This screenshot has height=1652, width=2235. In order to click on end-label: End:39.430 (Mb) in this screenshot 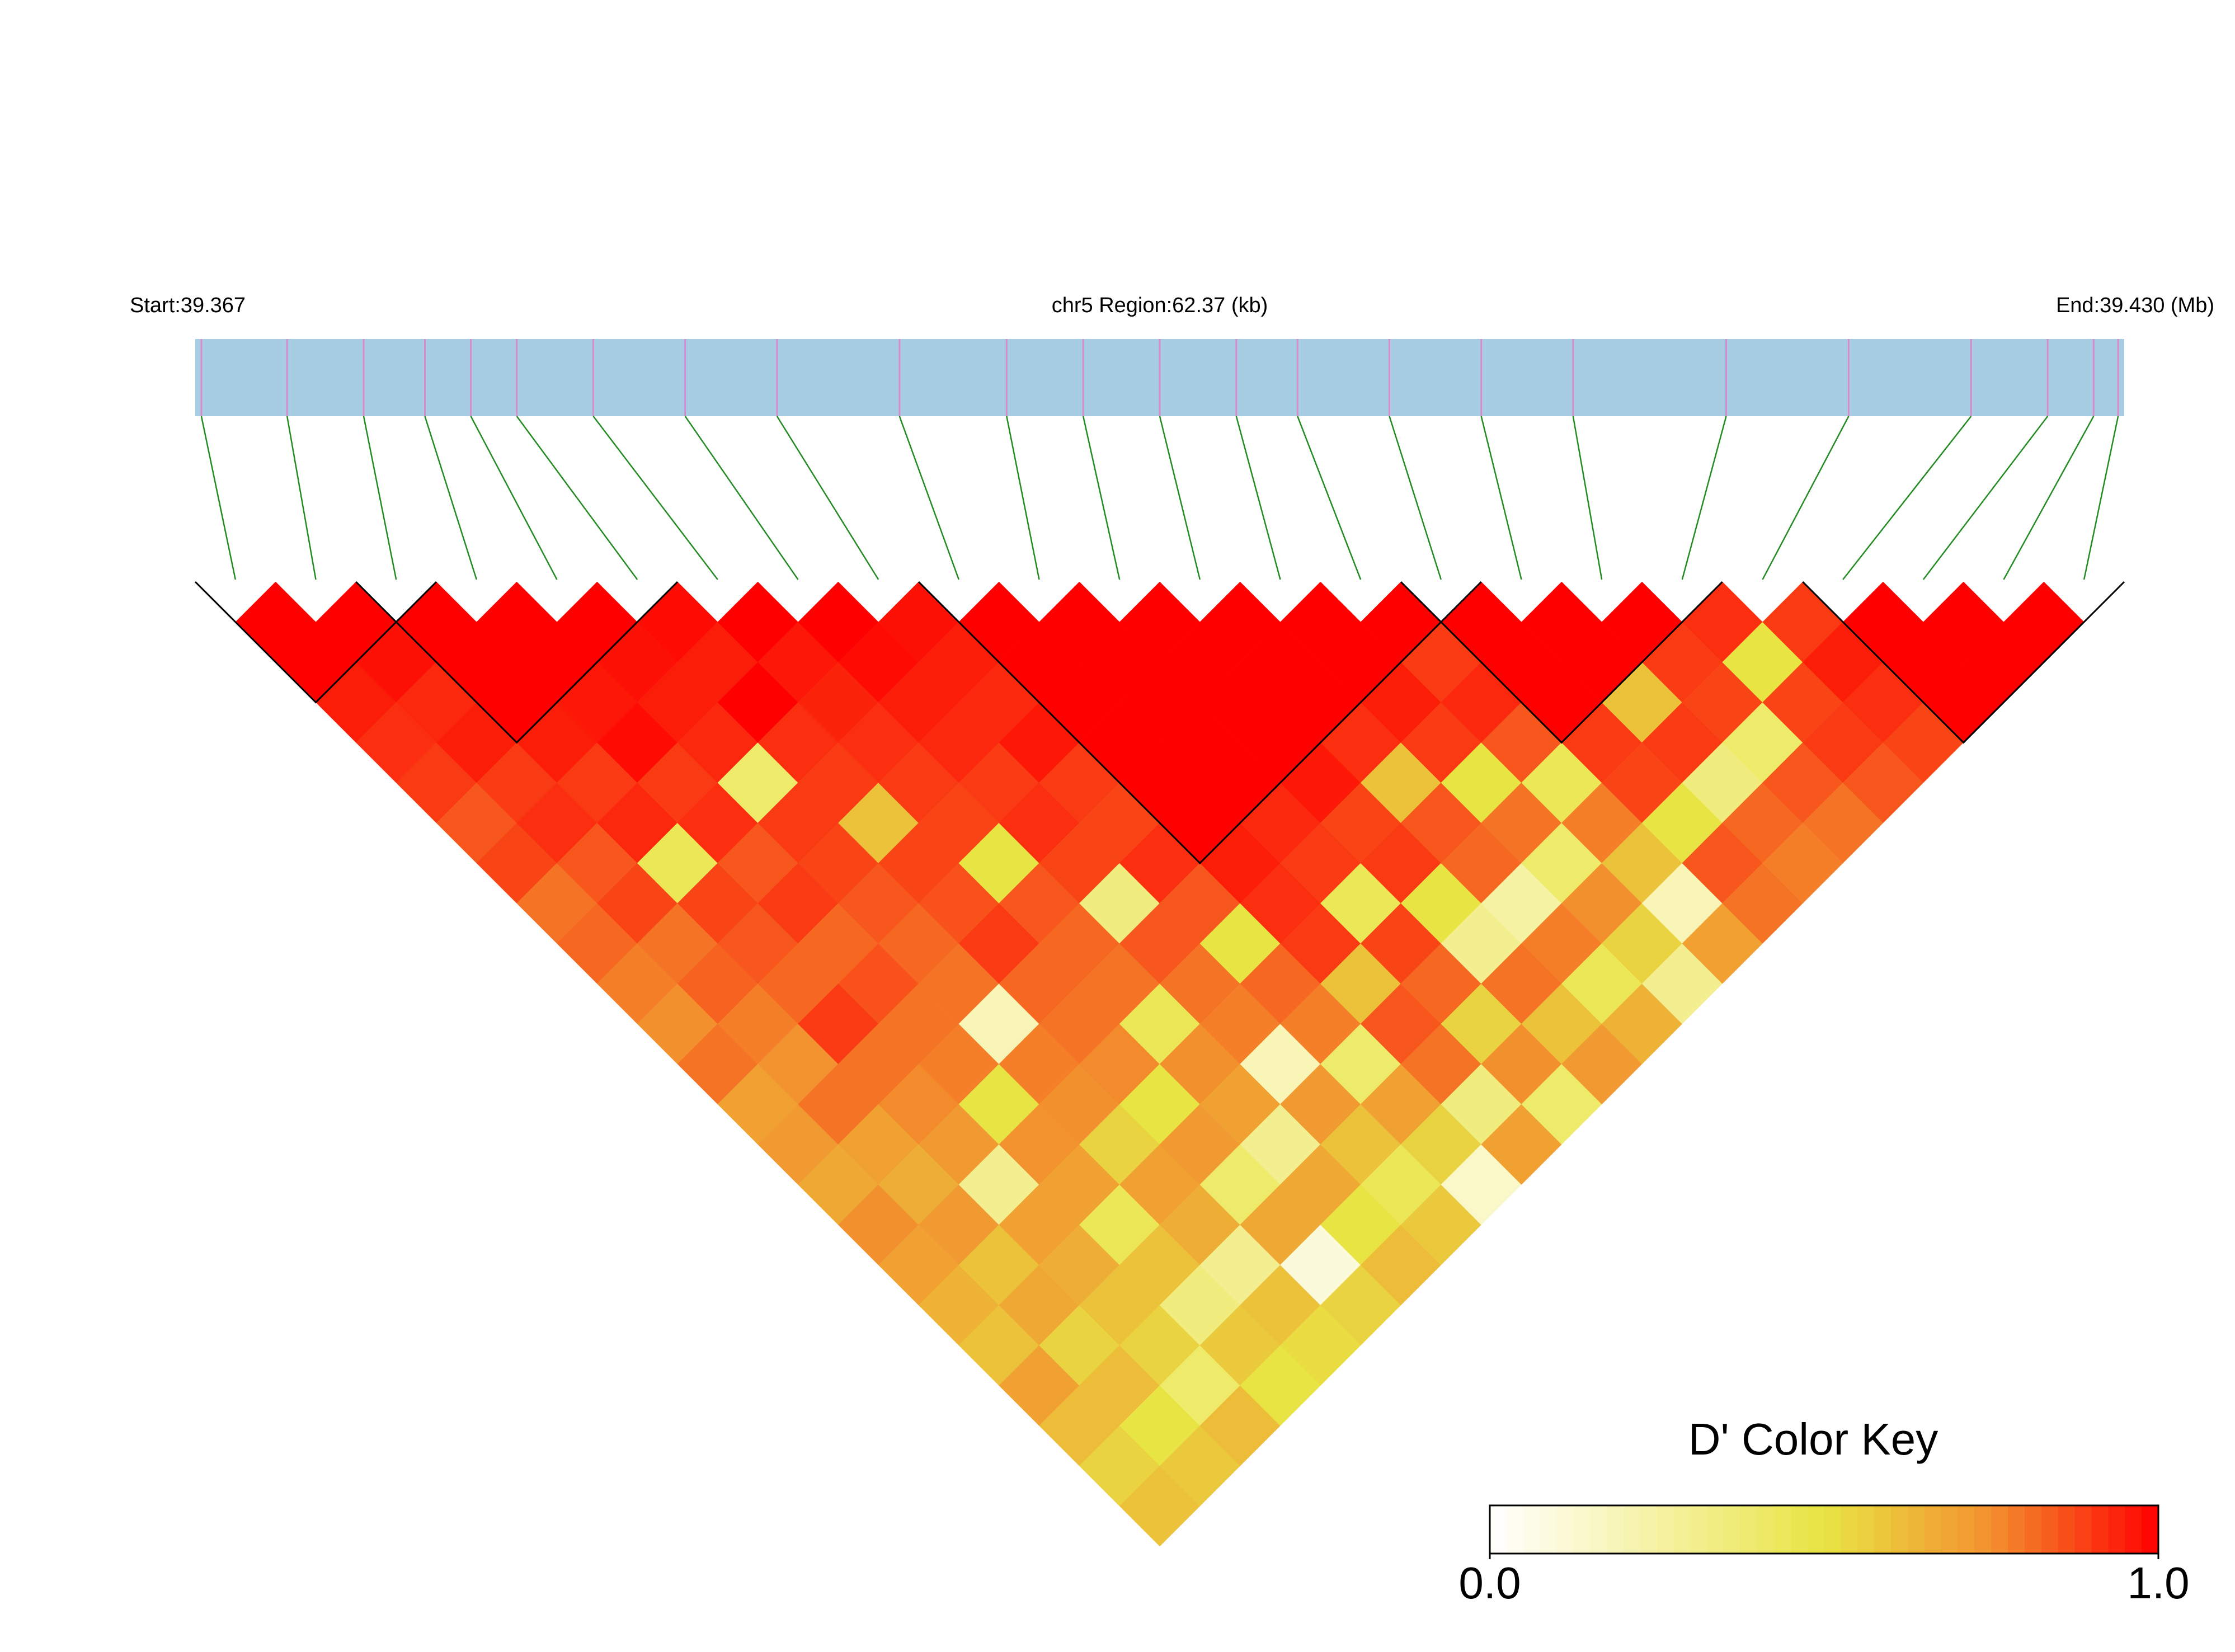, I will do `click(2135, 306)`.